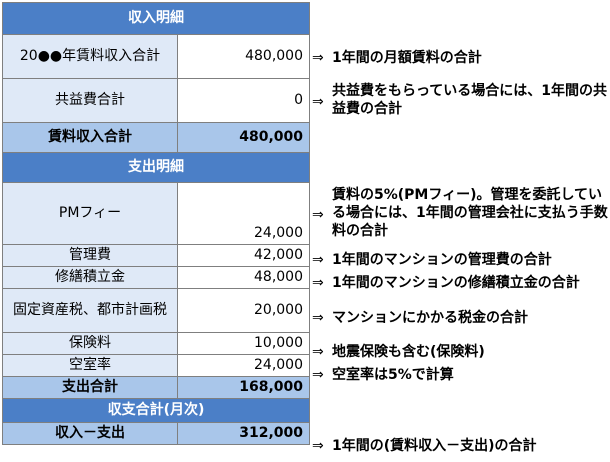 The width and height of the screenshot is (610, 462). Describe the element at coordinates (90, 310) in the screenshot. I see `property-tax-label: 固定資産税、都市計画税` at that location.